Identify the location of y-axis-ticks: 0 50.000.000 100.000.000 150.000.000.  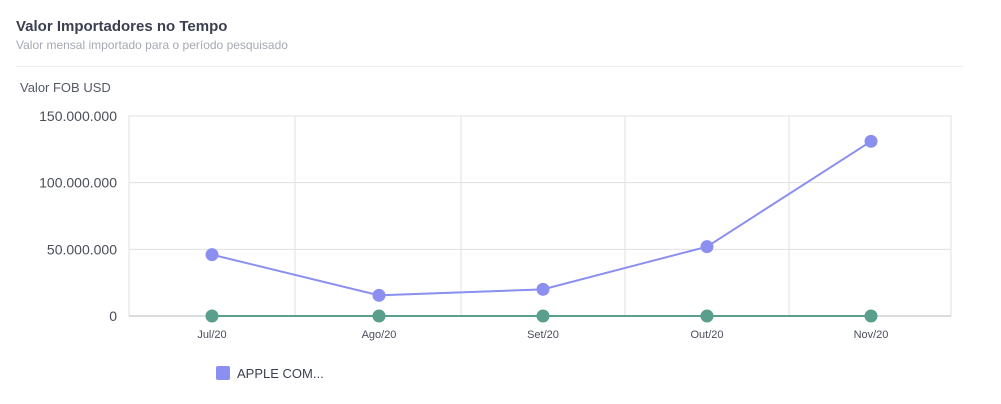
(78, 216).